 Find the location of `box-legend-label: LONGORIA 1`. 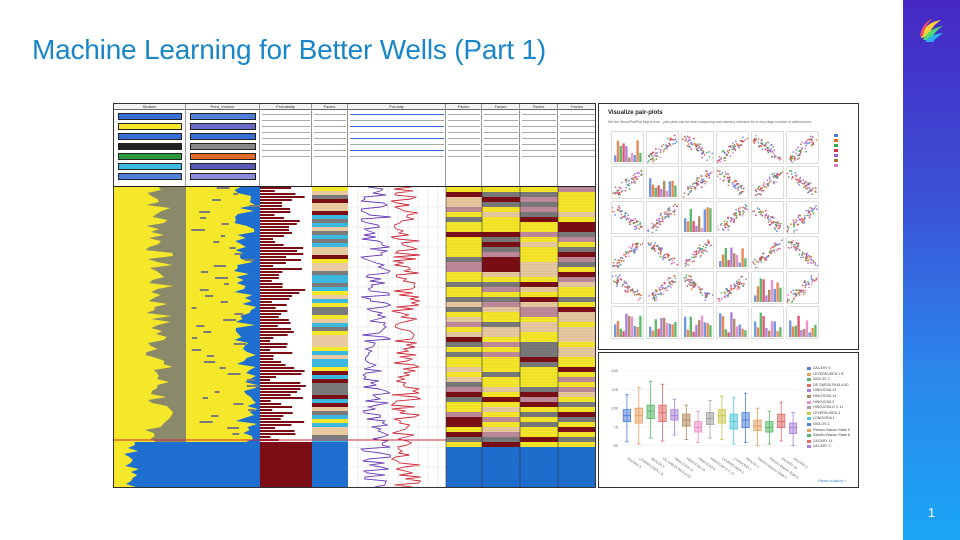

box-legend-label: LONGORIA 1 is located at coordinates (824, 418).